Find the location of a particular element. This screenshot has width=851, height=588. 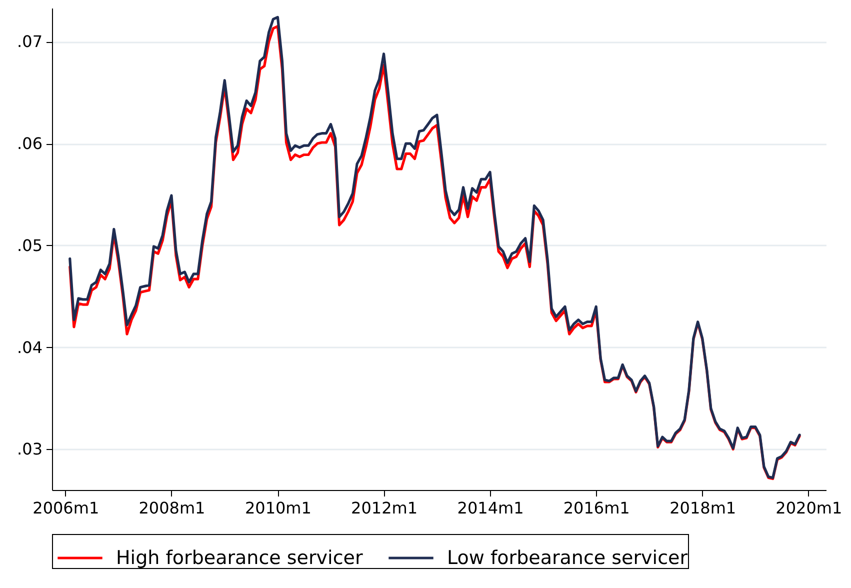

y-tick-label: .07 is located at coordinates (29, 42).